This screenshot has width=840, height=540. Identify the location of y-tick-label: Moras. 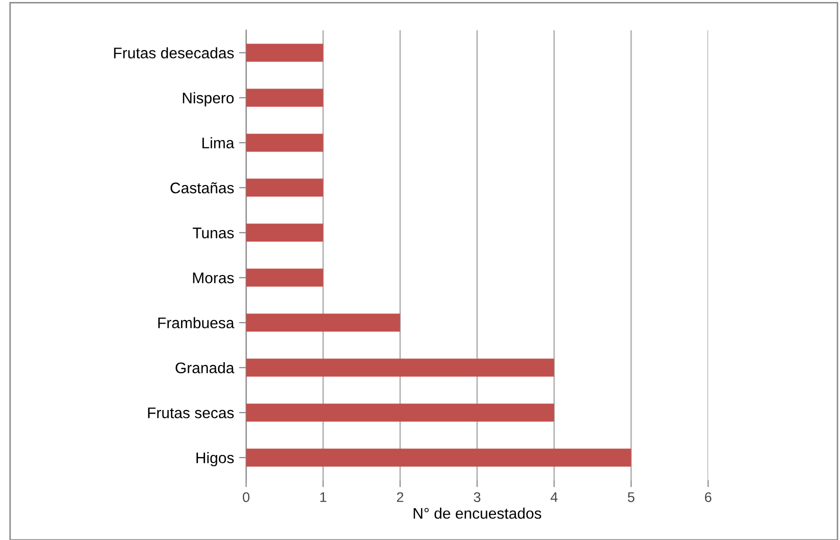
(213, 278).